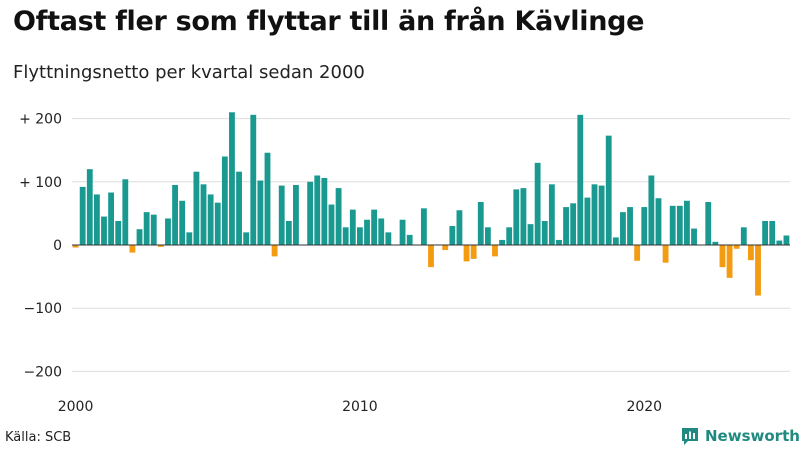  What do you see at coordinates (687, 222) in the screenshot?
I see `bar-2021Q3` at bounding box center [687, 222].